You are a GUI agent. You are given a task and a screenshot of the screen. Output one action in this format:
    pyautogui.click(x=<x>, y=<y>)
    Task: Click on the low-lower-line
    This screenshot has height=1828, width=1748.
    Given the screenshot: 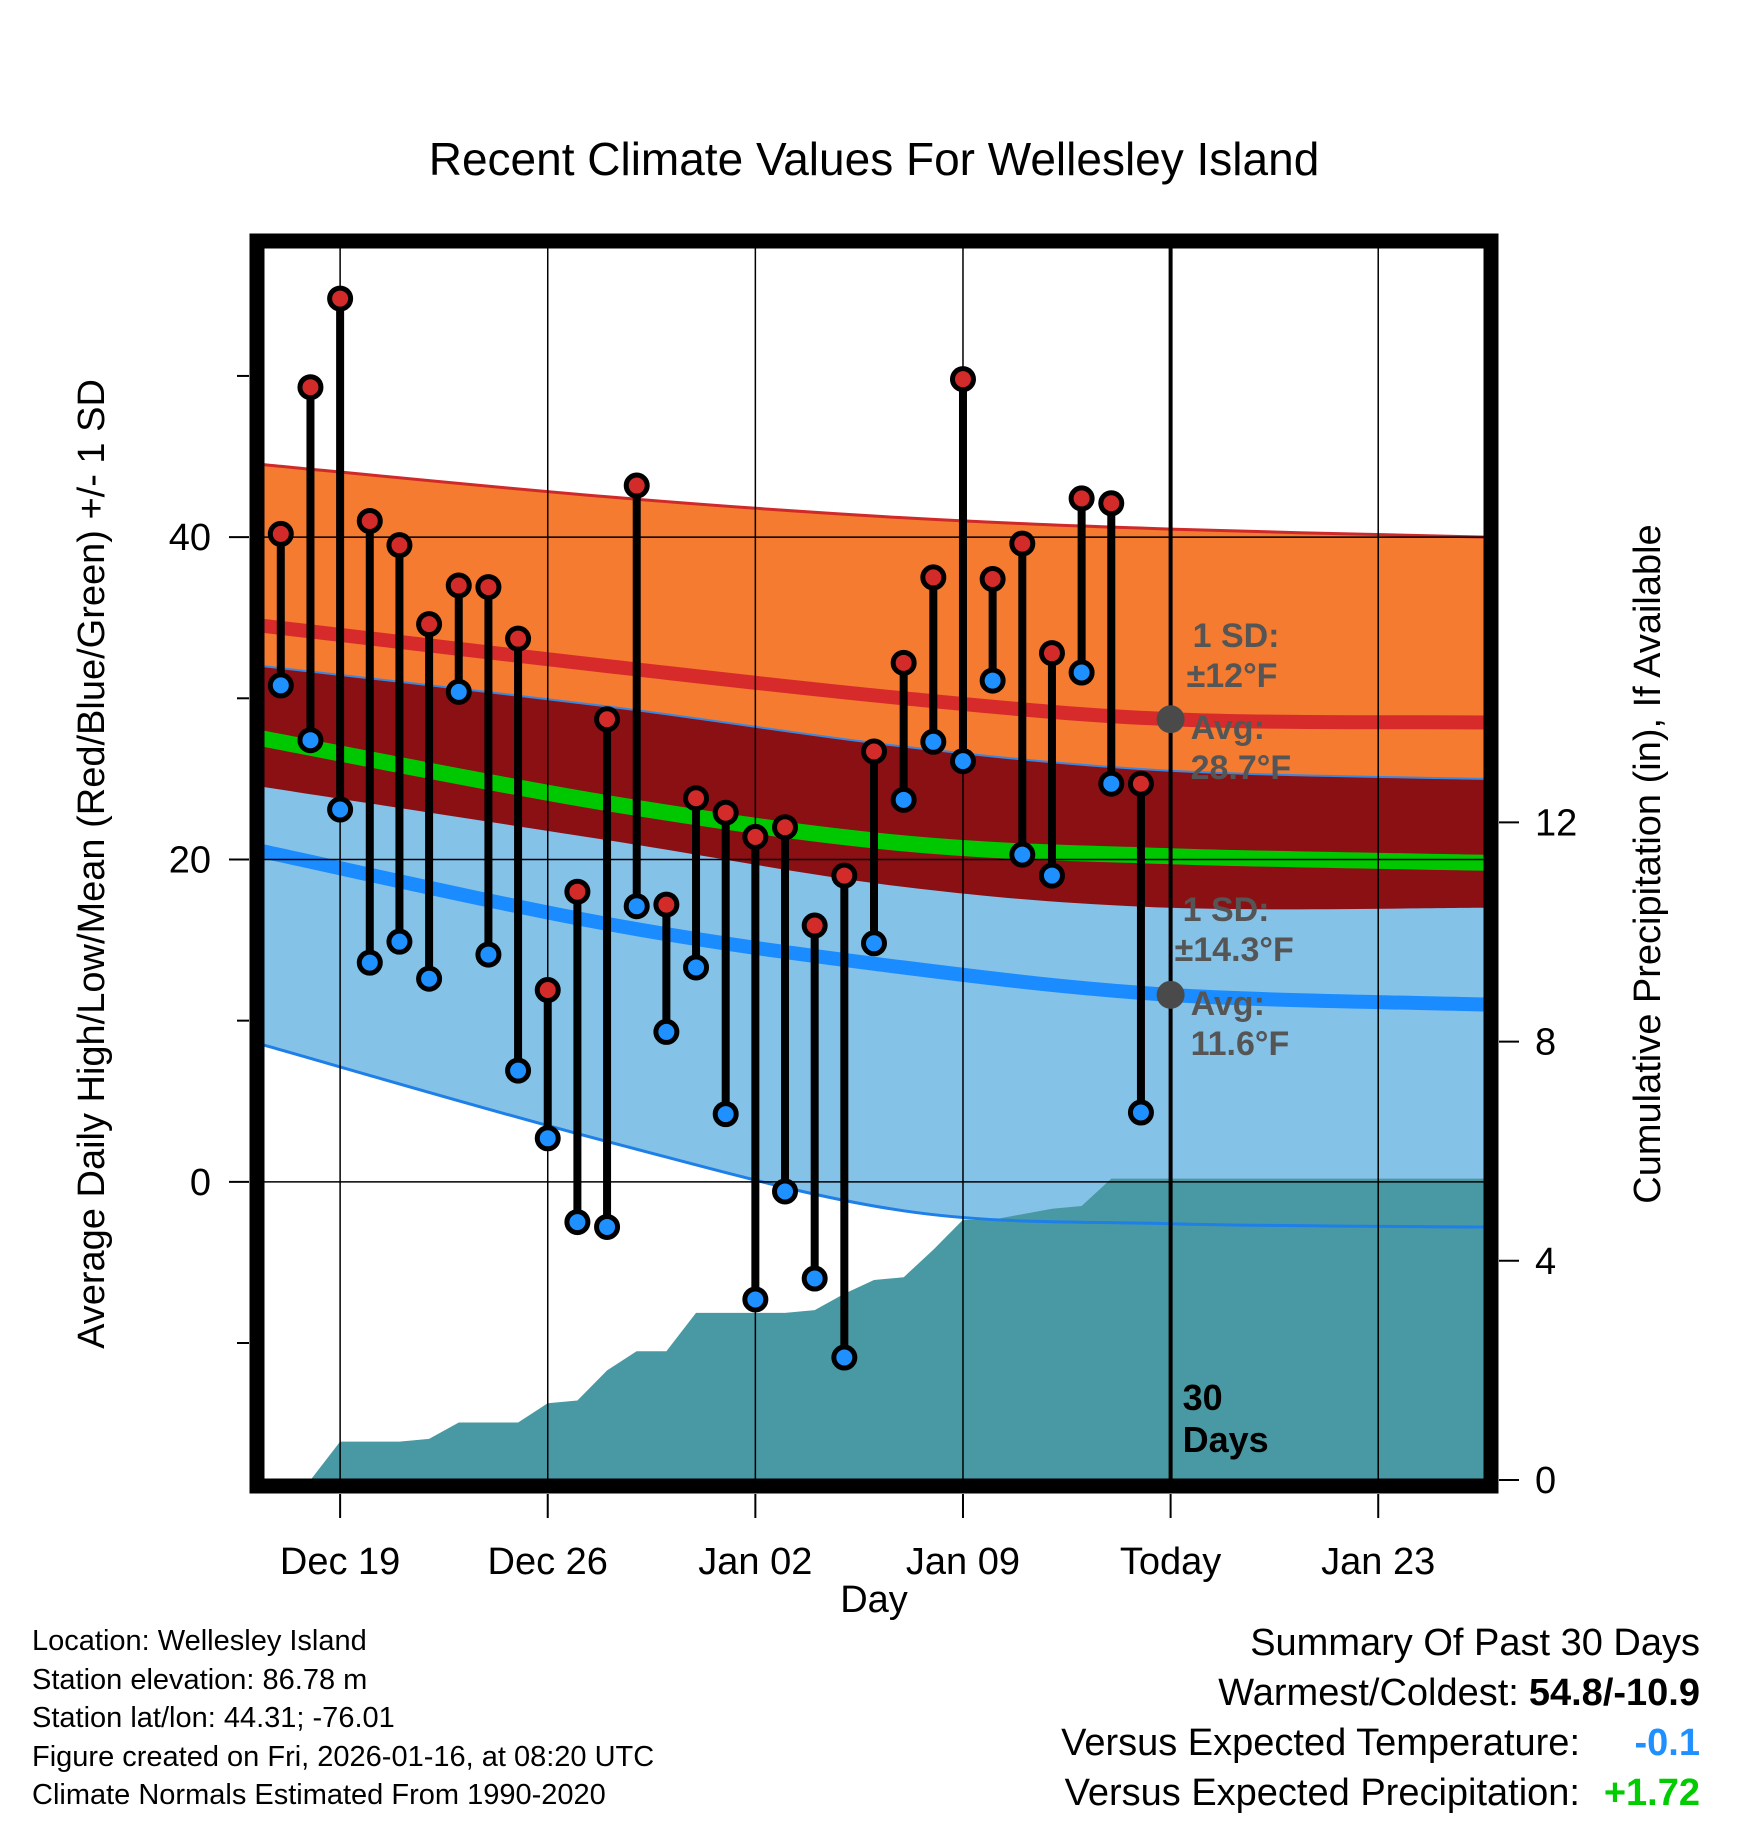 What is the action you would take?
    pyautogui.click(x=874, y=1136)
    